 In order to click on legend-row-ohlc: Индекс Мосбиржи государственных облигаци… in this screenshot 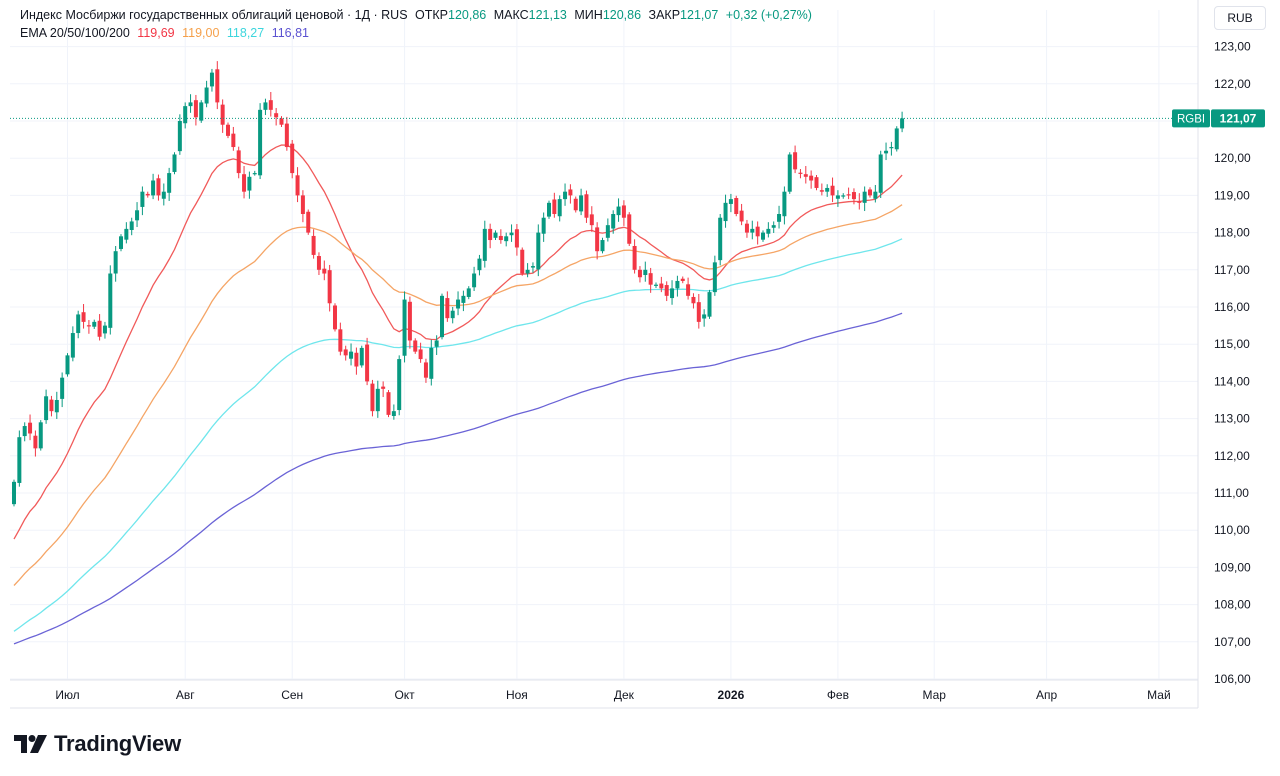, I will do `click(418, 15)`.